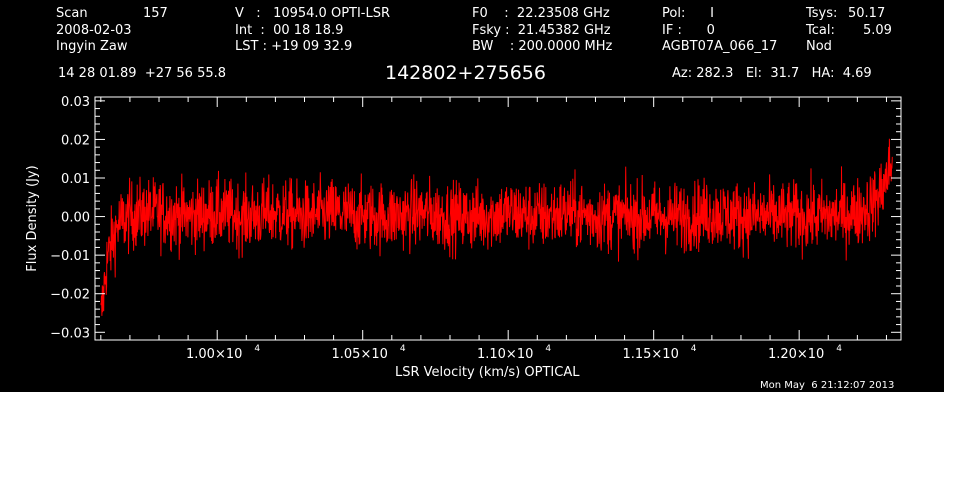 Image resolution: width=962 pixels, height=490 pixels. What do you see at coordinates (796, 354) in the screenshot?
I see `x-tick-label: 1.20×10` at bounding box center [796, 354].